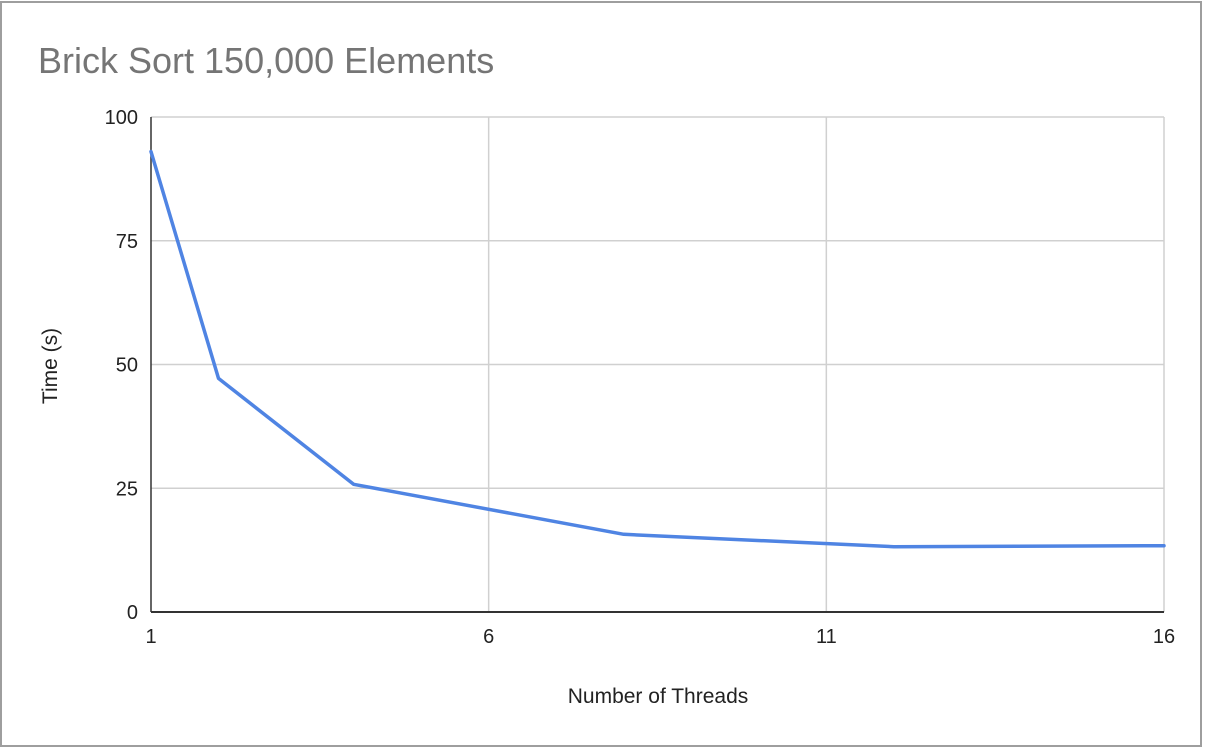 The width and height of the screenshot is (1206, 754). What do you see at coordinates (127, 489) in the screenshot?
I see `y-tick-label: 25` at bounding box center [127, 489].